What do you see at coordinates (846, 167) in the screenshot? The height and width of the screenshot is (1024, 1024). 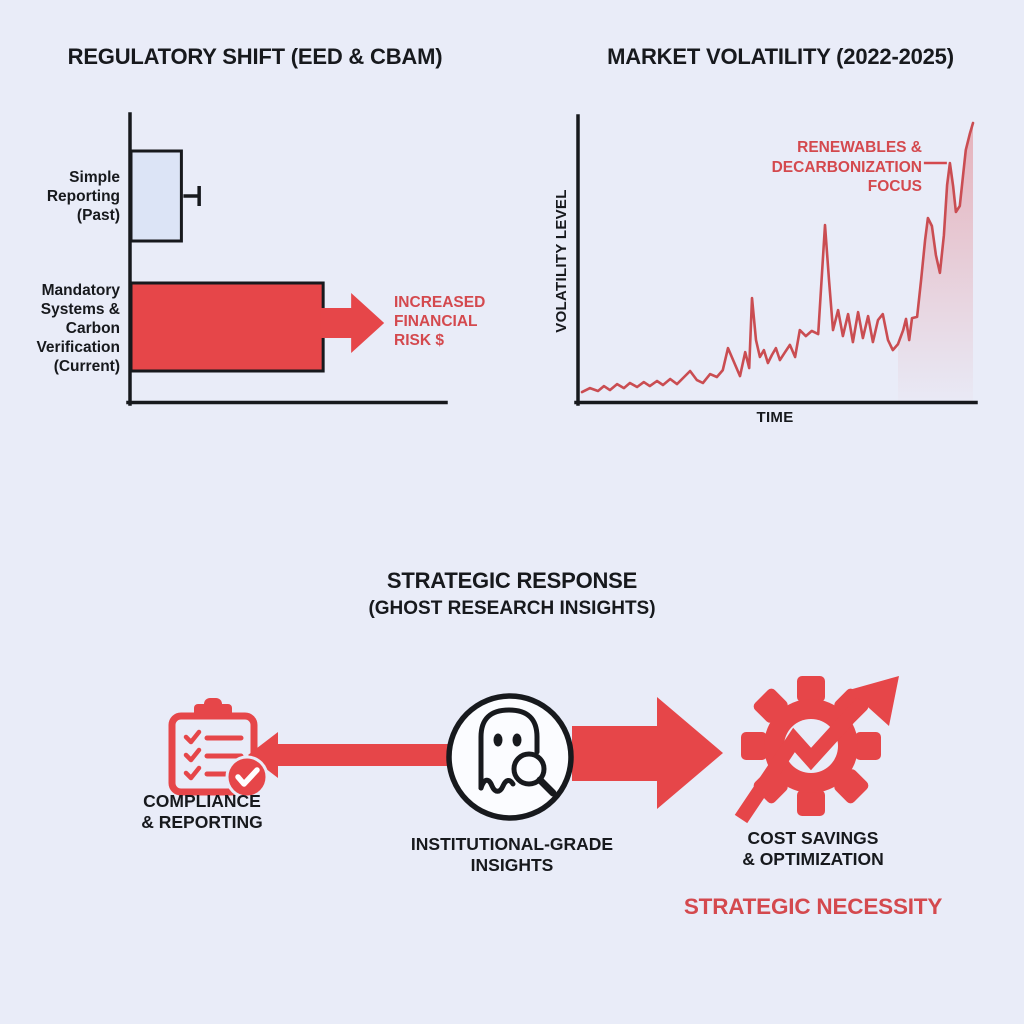 I see `renewables-focus-annotation: RENEWABLES & DECARBONIZATION FOCUS` at bounding box center [846, 167].